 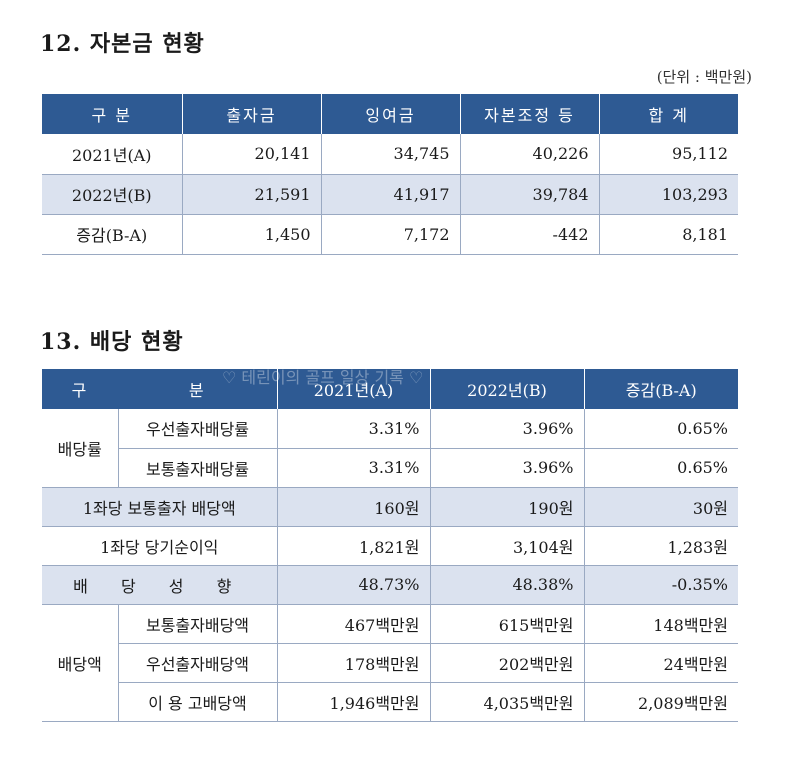 What do you see at coordinates (506, 389) in the screenshot?
I see `header-2022: 2022년(B)` at bounding box center [506, 389].